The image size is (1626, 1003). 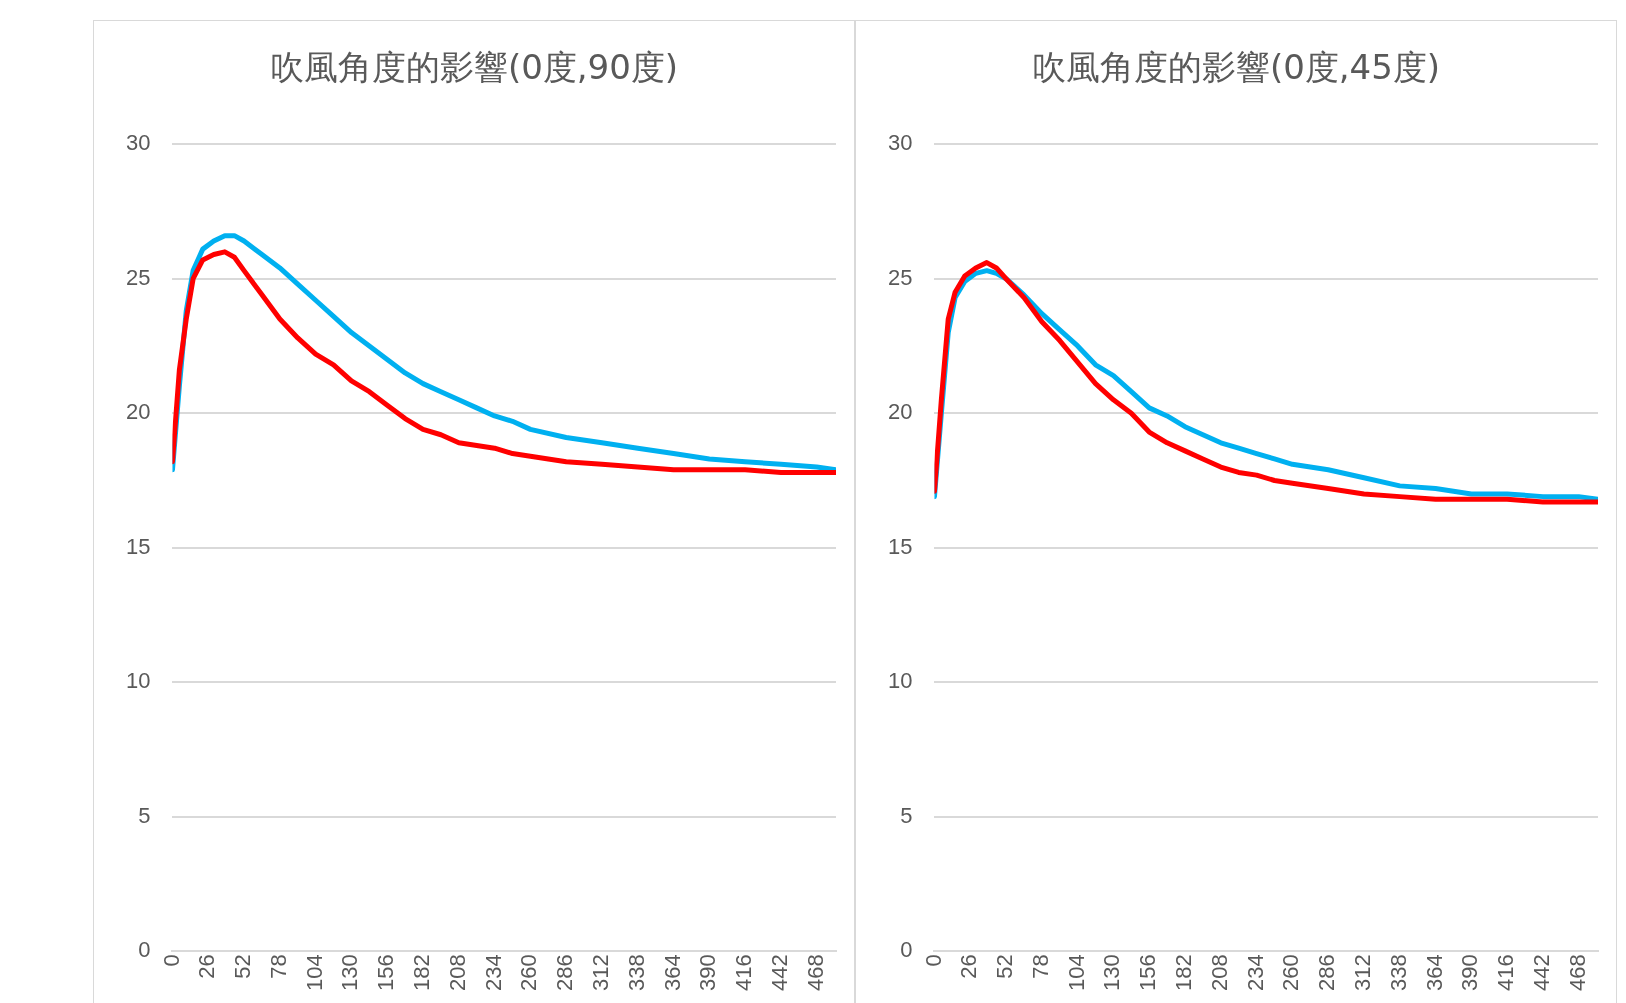 I want to click on chart-title: 吹風角度的影響(0度,45度), so click(x=1236, y=67).